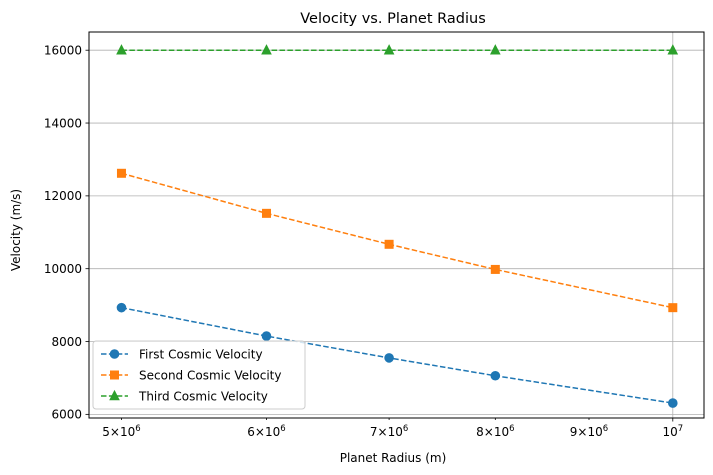 Image resolution: width=713 pixels, height=475 pixels. What do you see at coordinates (251, 432) in the screenshot?
I see `x-tick-mantissa: 6` at bounding box center [251, 432].